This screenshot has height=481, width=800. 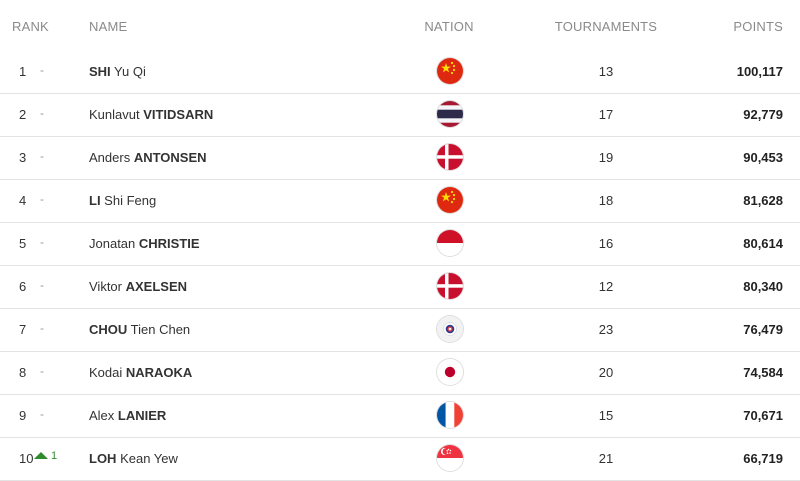 I want to click on singapore-flag-icon, so click(x=450, y=458).